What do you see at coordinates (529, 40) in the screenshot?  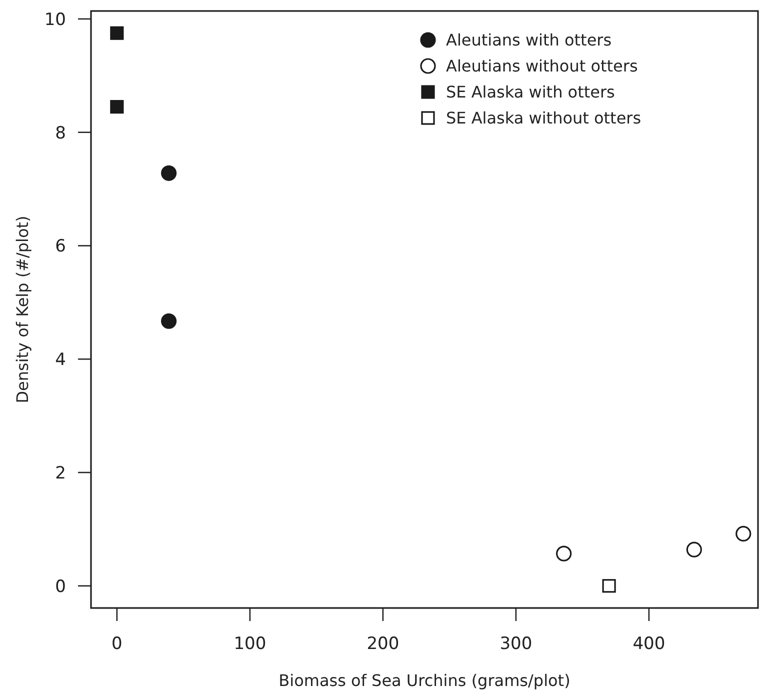 I see `legend-label: Aleutians with otters` at bounding box center [529, 40].